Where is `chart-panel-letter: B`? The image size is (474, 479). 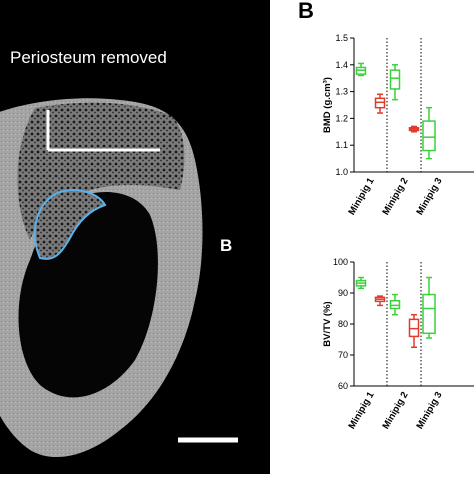 chart-panel-letter: B is located at coordinates (306, 11).